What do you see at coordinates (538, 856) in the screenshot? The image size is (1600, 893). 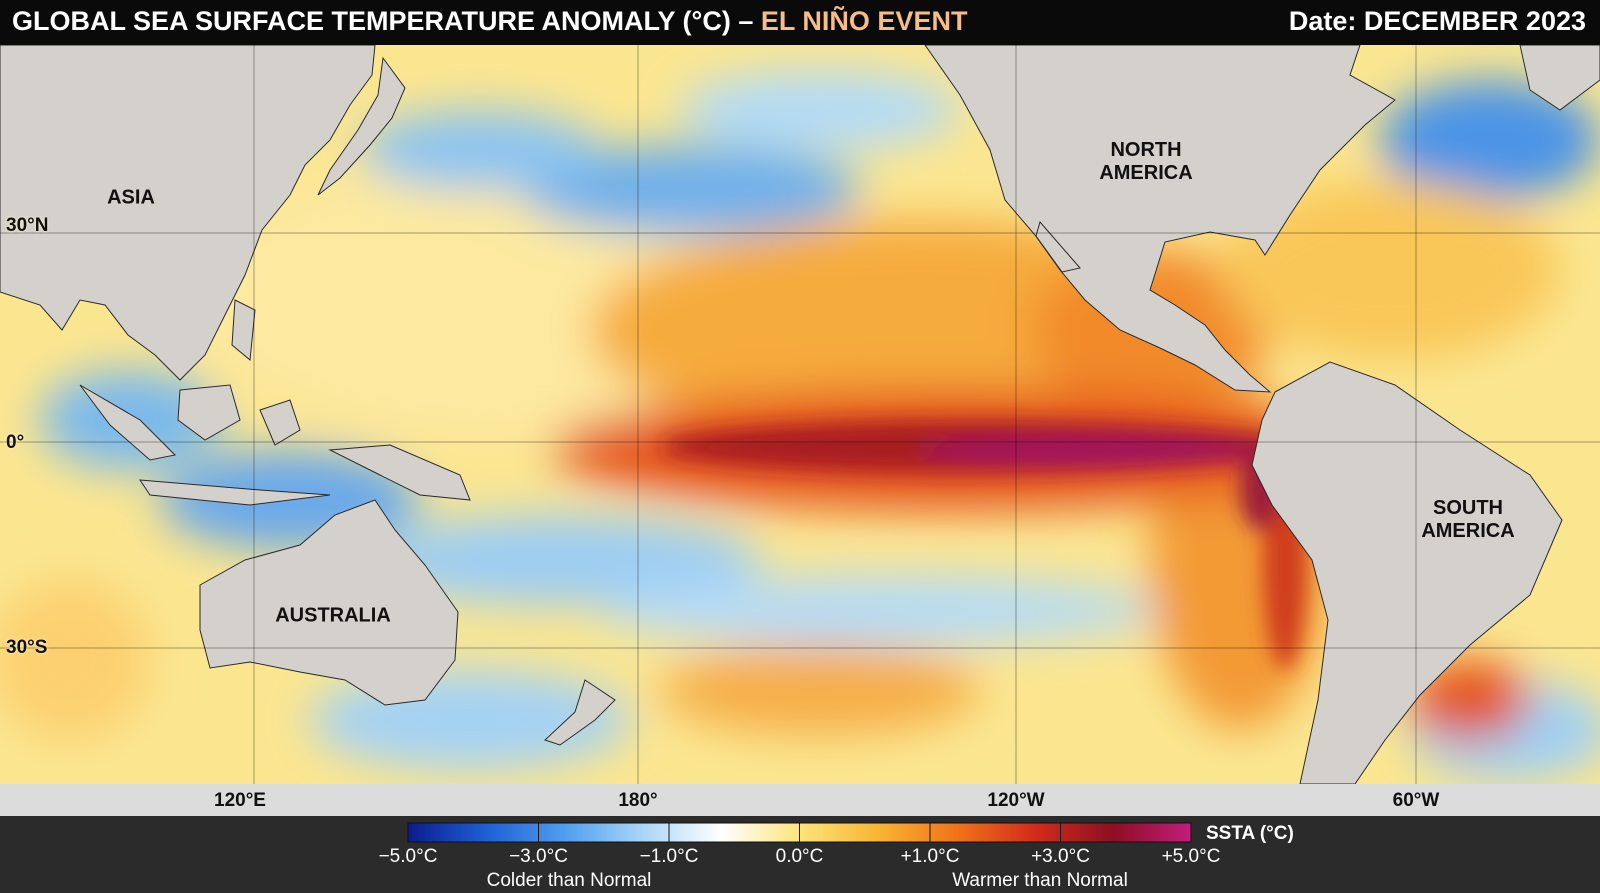 I see `colorbar-tick-label: −3.0°C` at bounding box center [538, 856].